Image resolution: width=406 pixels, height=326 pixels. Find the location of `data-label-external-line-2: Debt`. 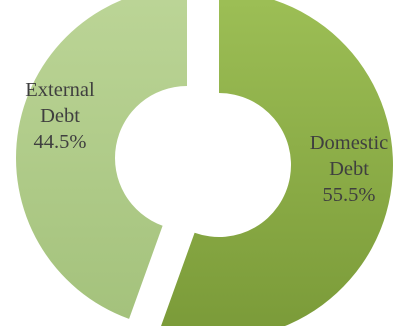

data-label-external-line-2: Debt is located at coordinates (60, 116).